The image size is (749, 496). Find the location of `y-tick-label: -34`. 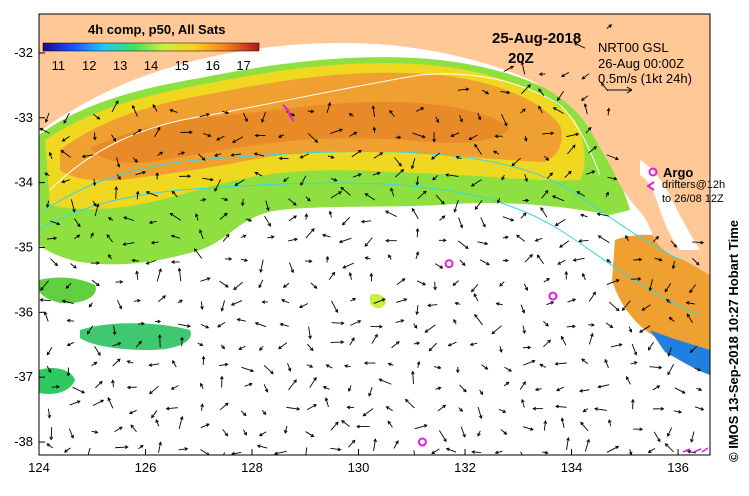

y-tick-label: -34 is located at coordinates (23, 182).